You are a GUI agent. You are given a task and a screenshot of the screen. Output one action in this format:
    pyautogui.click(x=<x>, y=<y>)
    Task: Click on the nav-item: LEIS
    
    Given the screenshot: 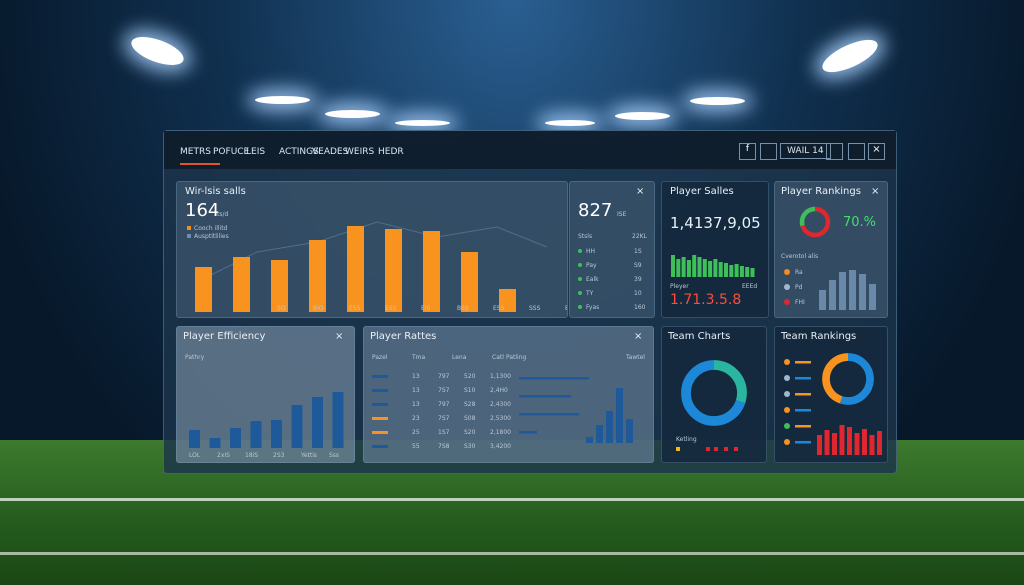 What is the action you would take?
    pyautogui.click(x=256, y=152)
    